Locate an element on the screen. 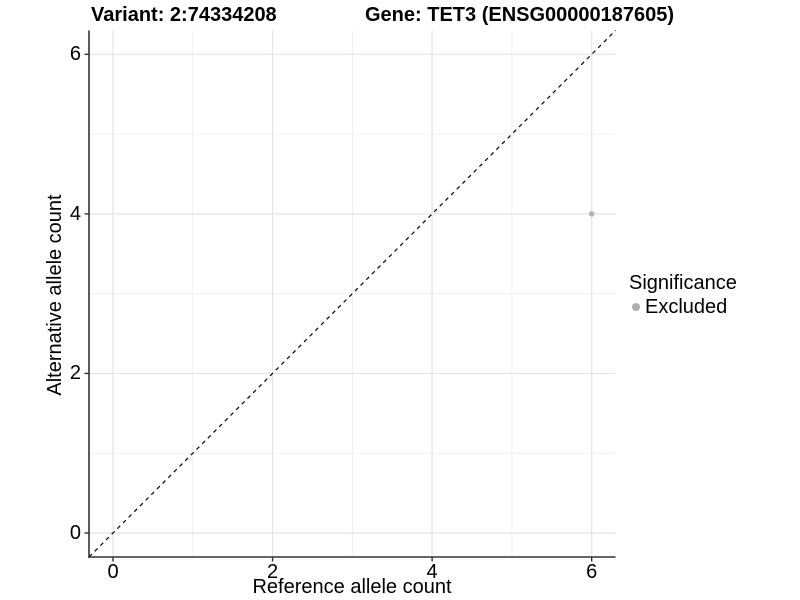  legend: Significance Excluded is located at coordinates (683, 295).